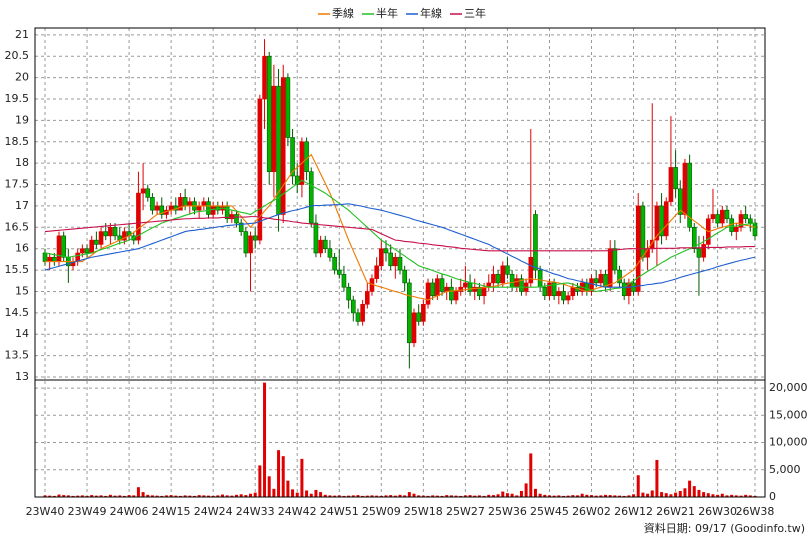 The width and height of the screenshot is (808, 540). Describe the element at coordinates (255, 511) in the screenshot. I see `x-tick-label: 24W33` at that location.